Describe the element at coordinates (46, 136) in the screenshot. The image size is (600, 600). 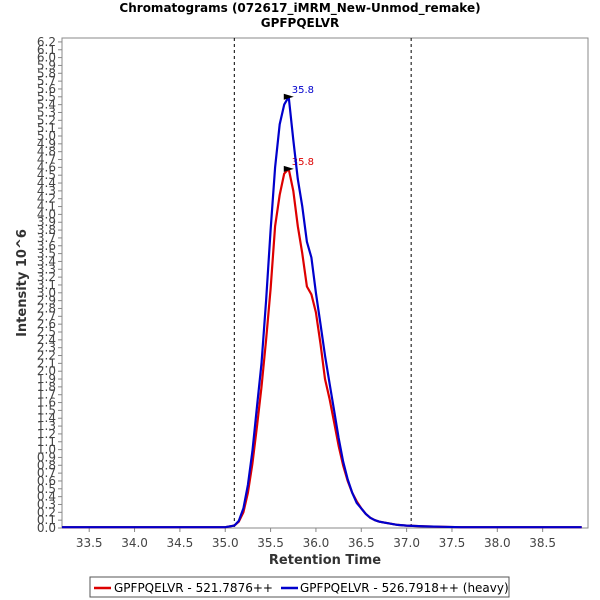
I see `y-tick-label: 5.0` at that location.